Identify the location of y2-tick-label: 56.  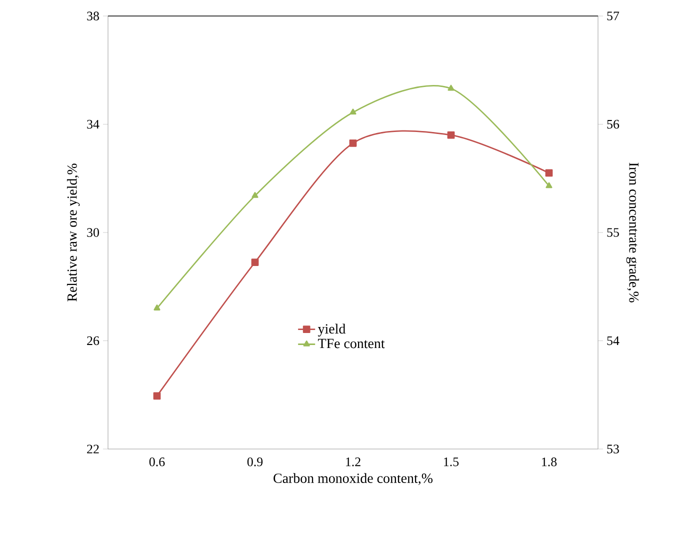
(613, 124).